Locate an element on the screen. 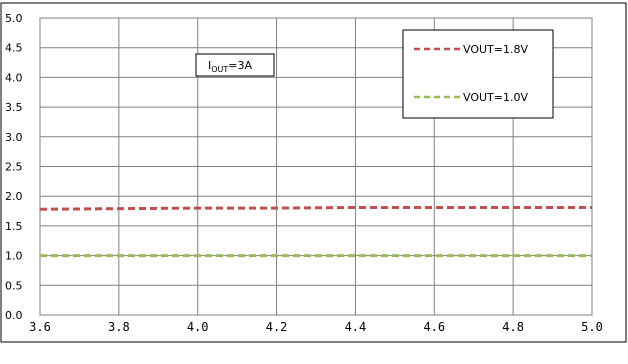 The image size is (628, 364). y-tick-label: 2.0 is located at coordinates (14, 196).